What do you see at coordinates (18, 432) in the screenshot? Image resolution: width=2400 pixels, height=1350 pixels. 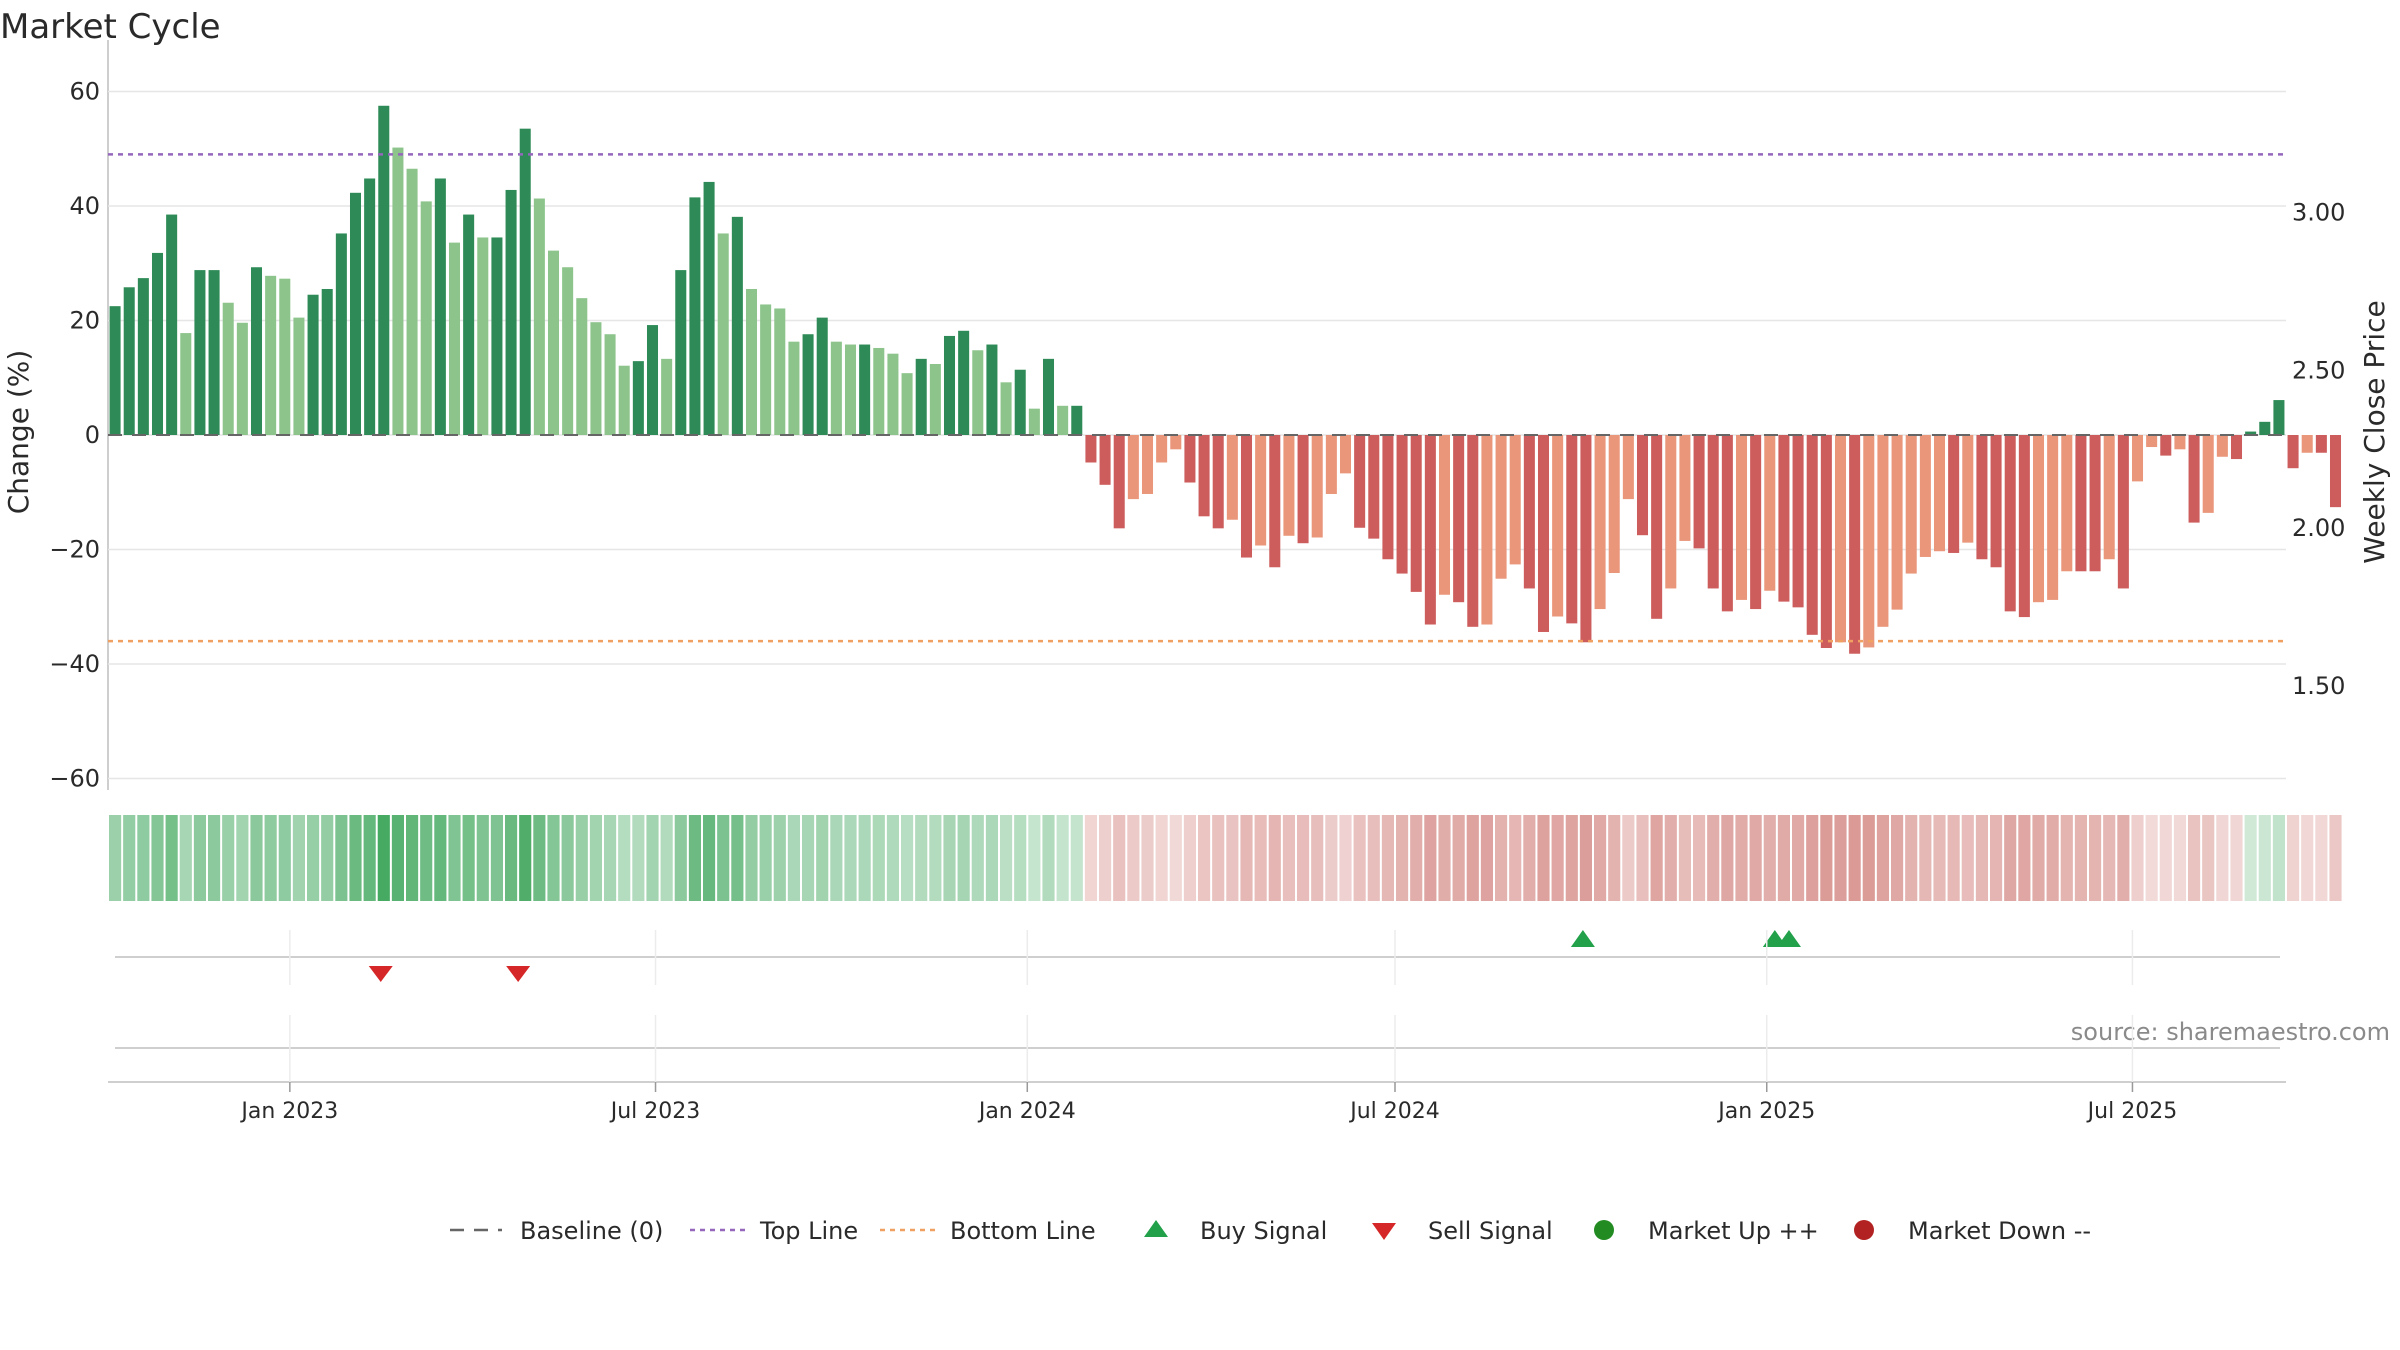 I see `y-axis-label: Change (%)` at bounding box center [18, 432].